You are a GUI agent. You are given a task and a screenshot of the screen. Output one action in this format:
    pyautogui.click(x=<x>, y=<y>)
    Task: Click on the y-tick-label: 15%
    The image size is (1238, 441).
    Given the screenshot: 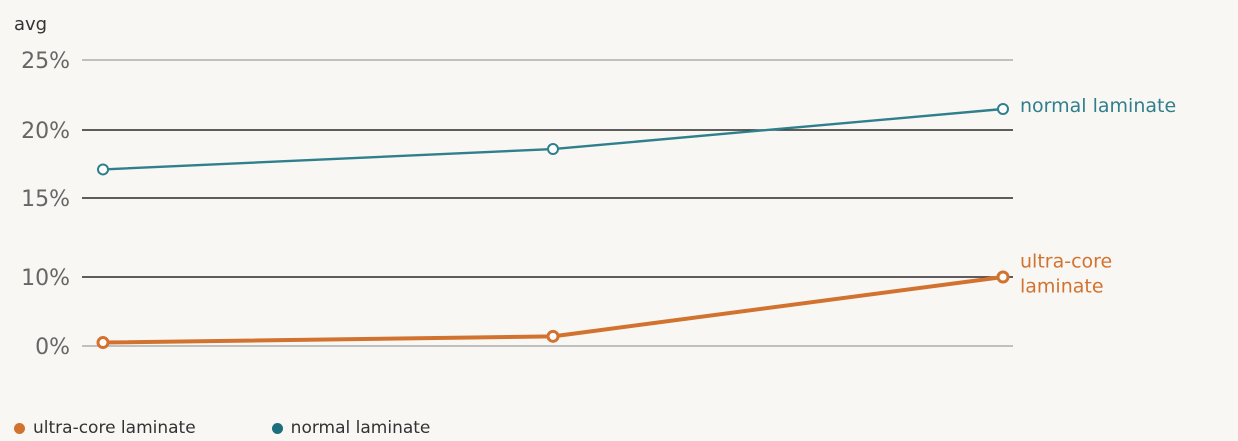 What is the action you would take?
    pyautogui.click(x=45, y=199)
    